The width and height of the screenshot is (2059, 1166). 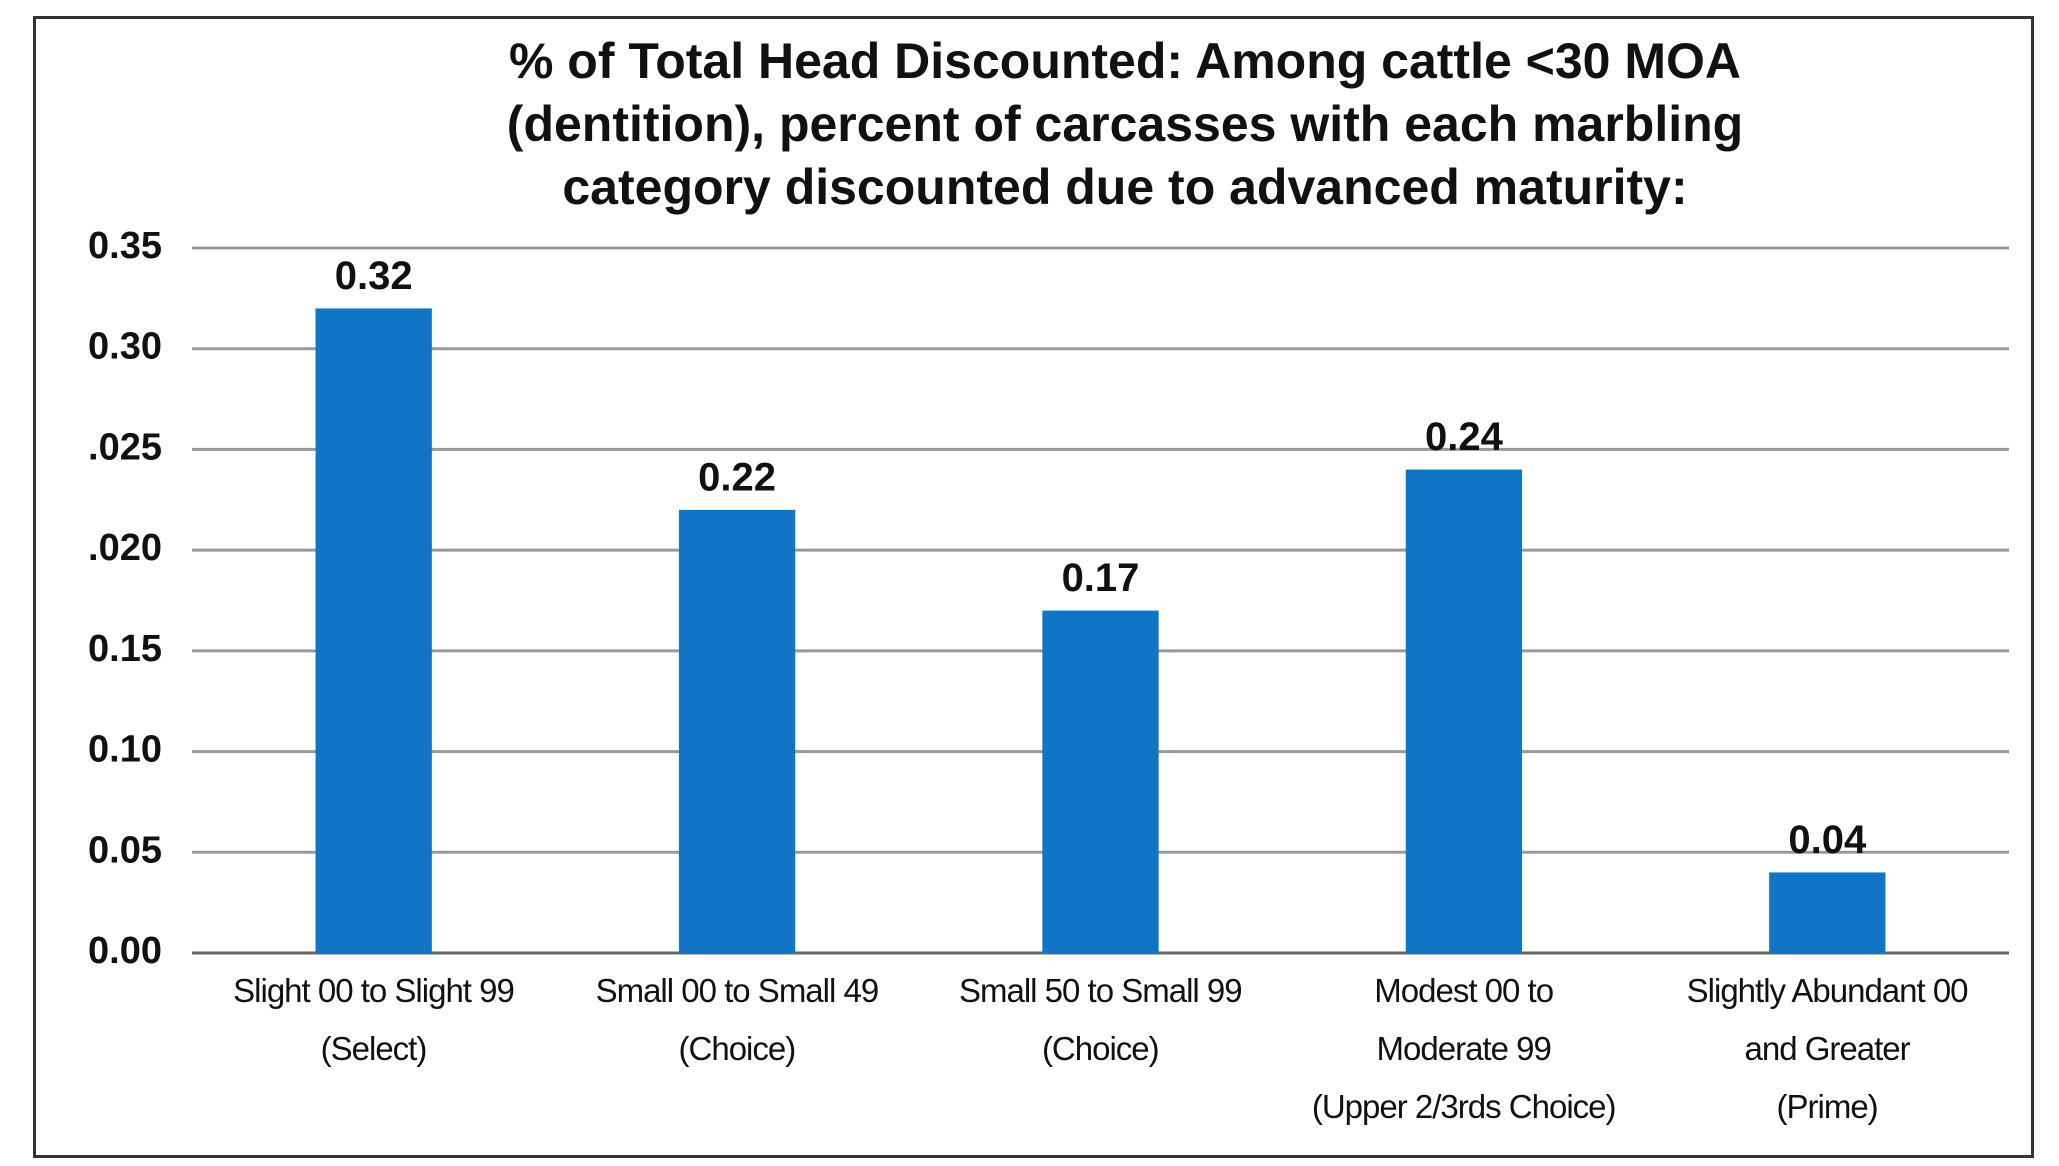 What do you see at coordinates (1464, 437) in the screenshot?
I see `value-label: 0.24` at bounding box center [1464, 437].